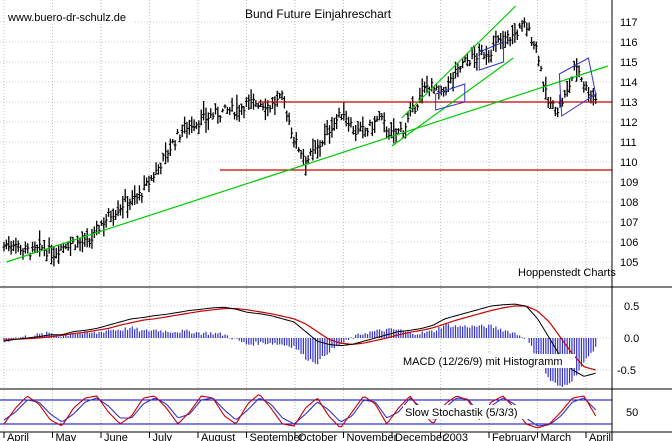 The height and width of the screenshot is (441, 672). What do you see at coordinates (66, 18) in the screenshot?
I see `source-label: www.buero-dr-schulz.de` at bounding box center [66, 18].